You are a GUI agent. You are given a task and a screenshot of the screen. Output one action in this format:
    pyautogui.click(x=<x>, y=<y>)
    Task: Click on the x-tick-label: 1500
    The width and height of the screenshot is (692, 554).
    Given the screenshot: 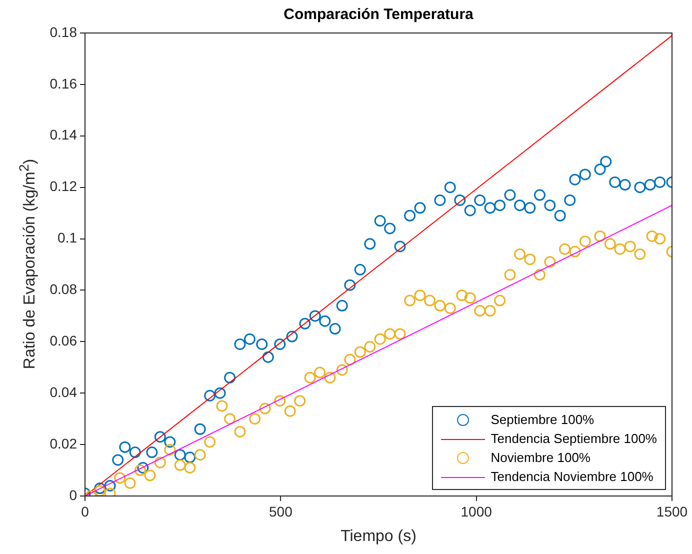 What is the action you would take?
    pyautogui.click(x=672, y=511)
    